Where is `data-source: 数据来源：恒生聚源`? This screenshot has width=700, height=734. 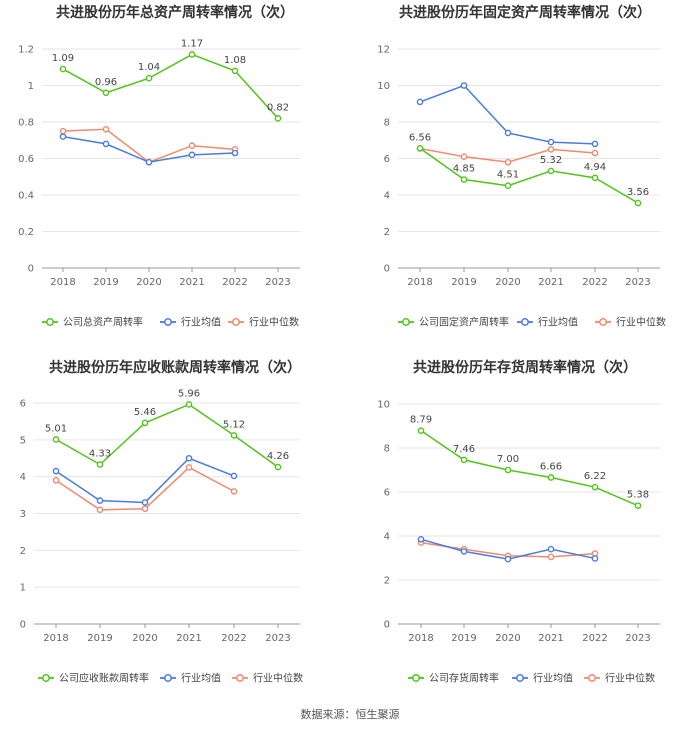
data-source: 数据来源：恒生聚源 is located at coordinates (350, 714).